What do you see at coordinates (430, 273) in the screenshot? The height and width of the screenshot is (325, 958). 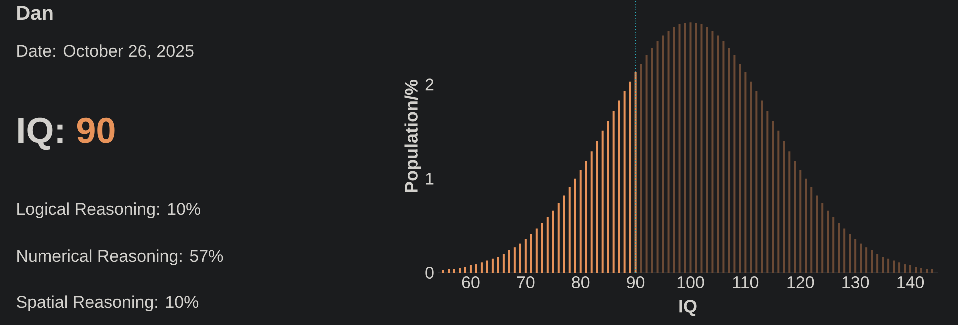 I see `y-tick-label: 0` at bounding box center [430, 273].